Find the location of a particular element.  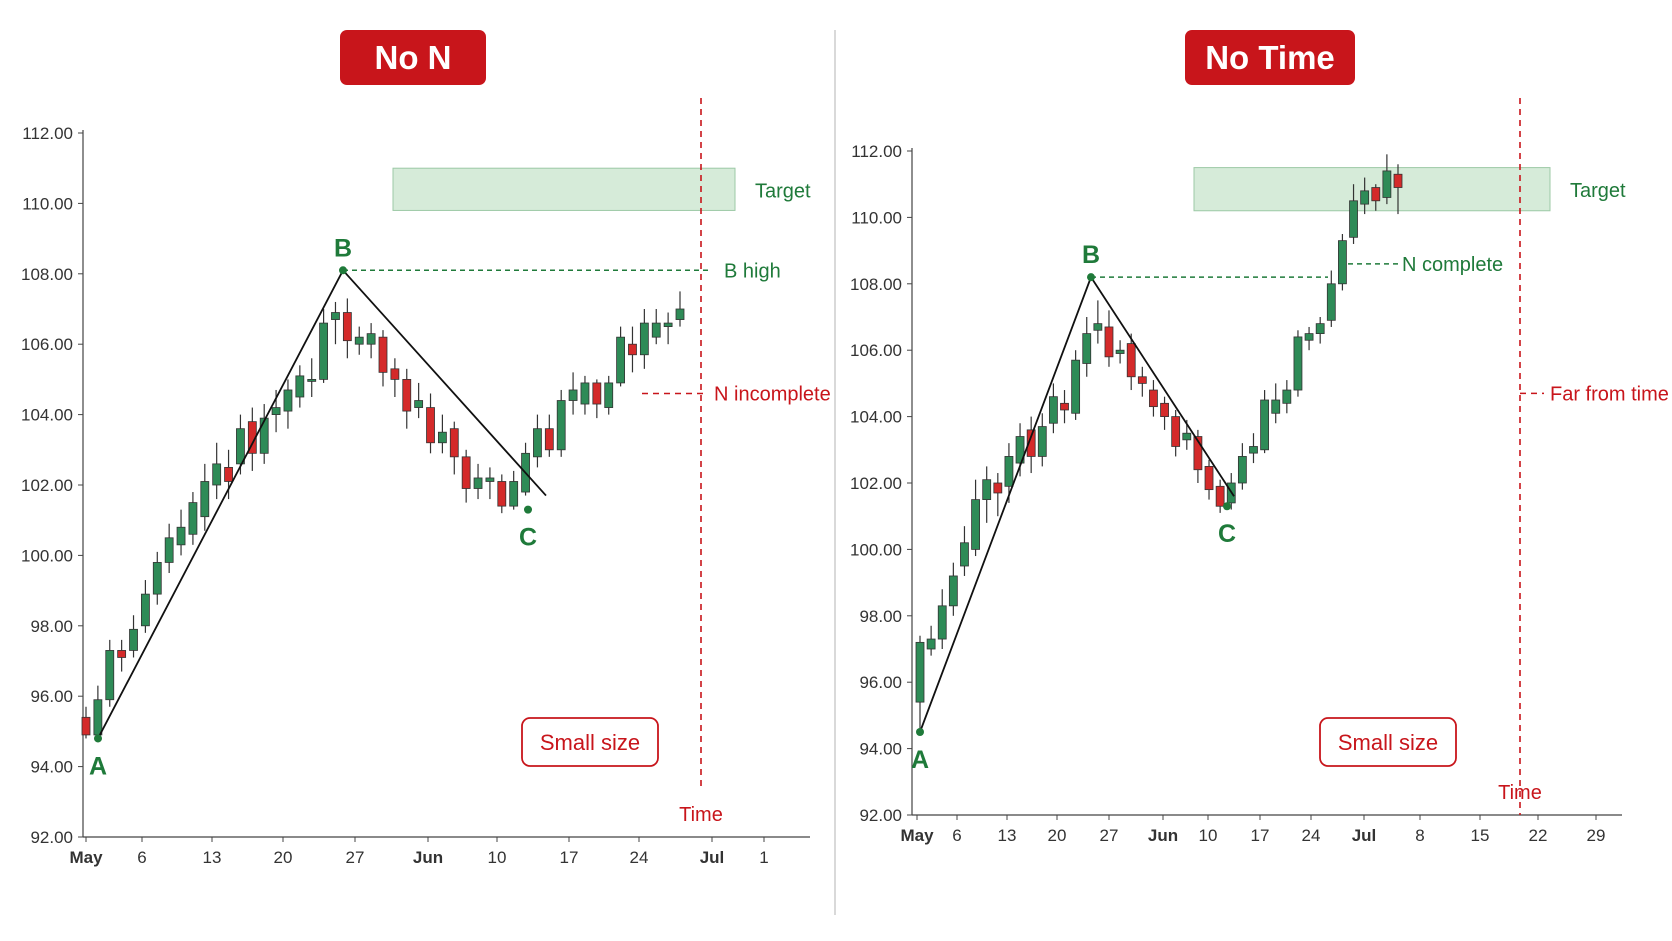

far-from-time-label: Far from time is located at coordinates (1609, 394).